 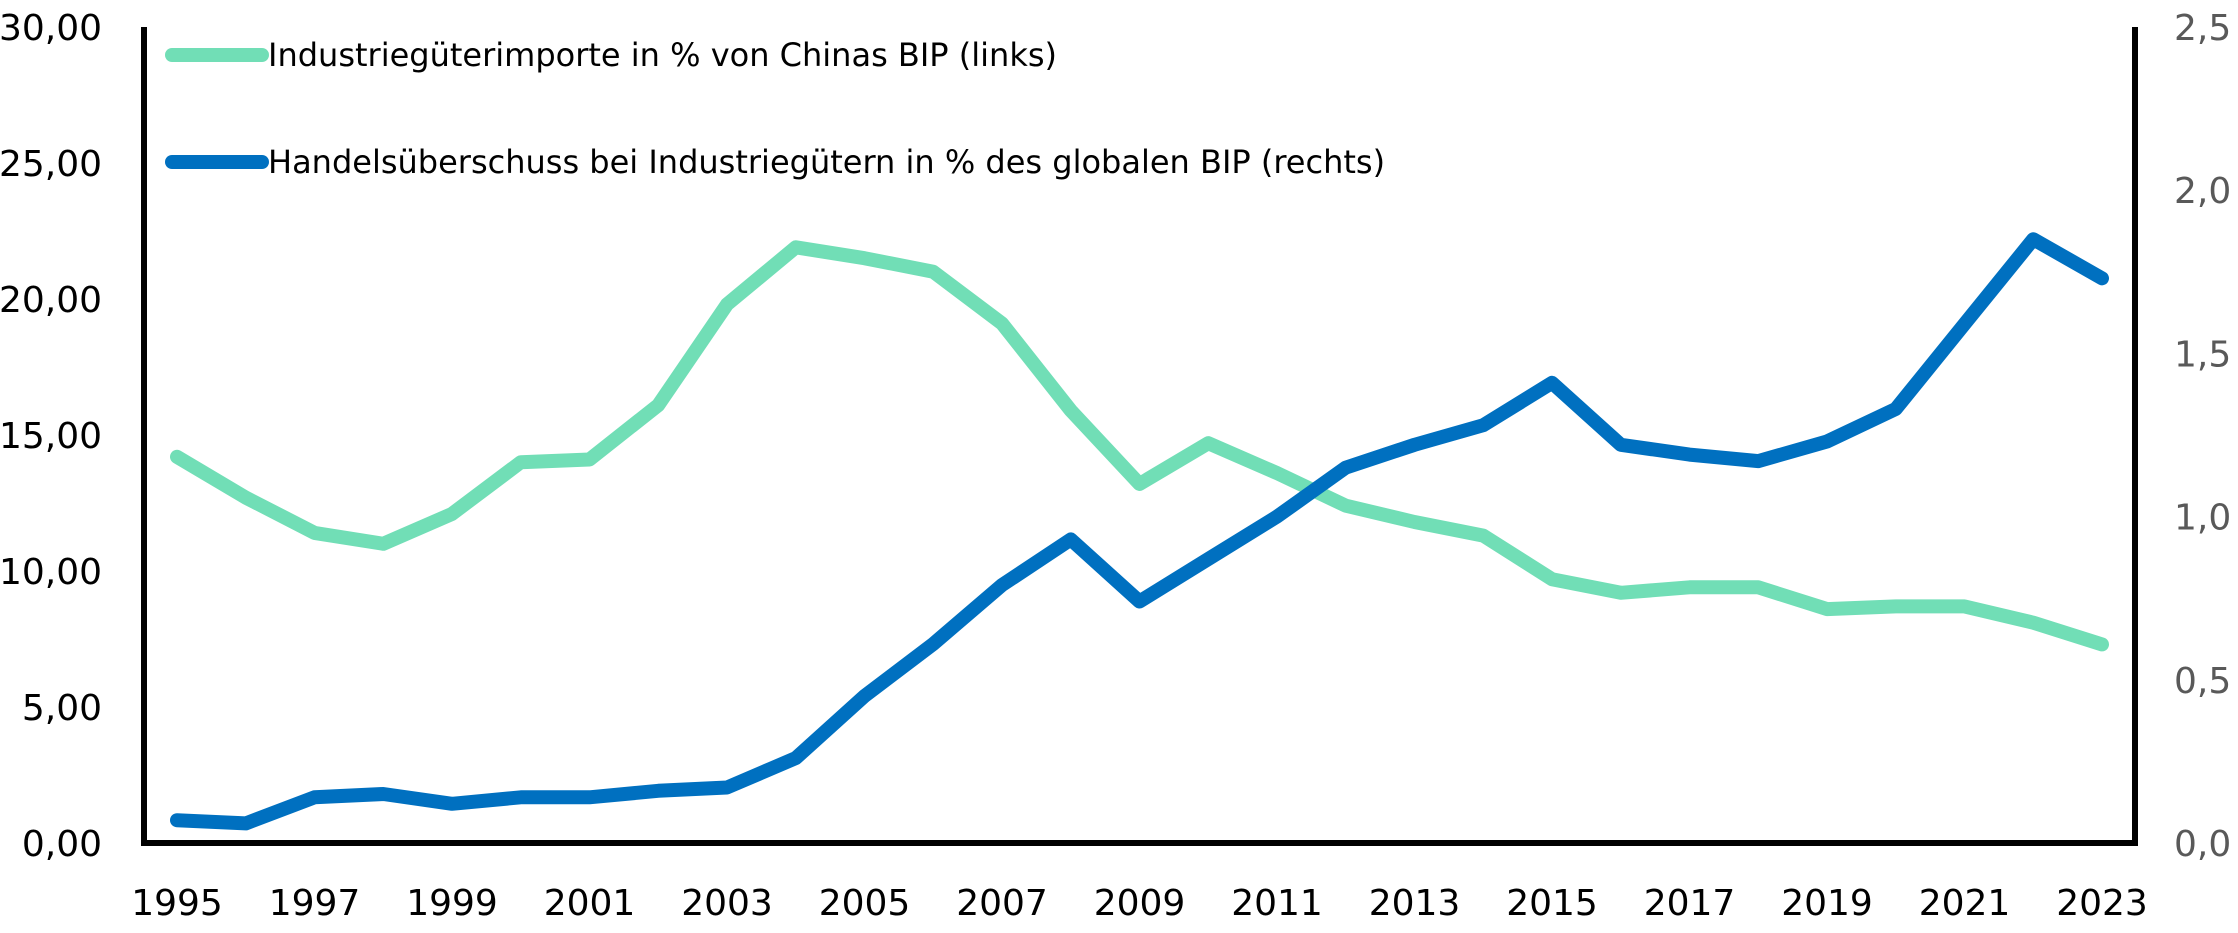 What do you see at coordinates (727, 903) in the screenshot?
I see `x-tick-label: 2003` at bounding box center [727, 903].